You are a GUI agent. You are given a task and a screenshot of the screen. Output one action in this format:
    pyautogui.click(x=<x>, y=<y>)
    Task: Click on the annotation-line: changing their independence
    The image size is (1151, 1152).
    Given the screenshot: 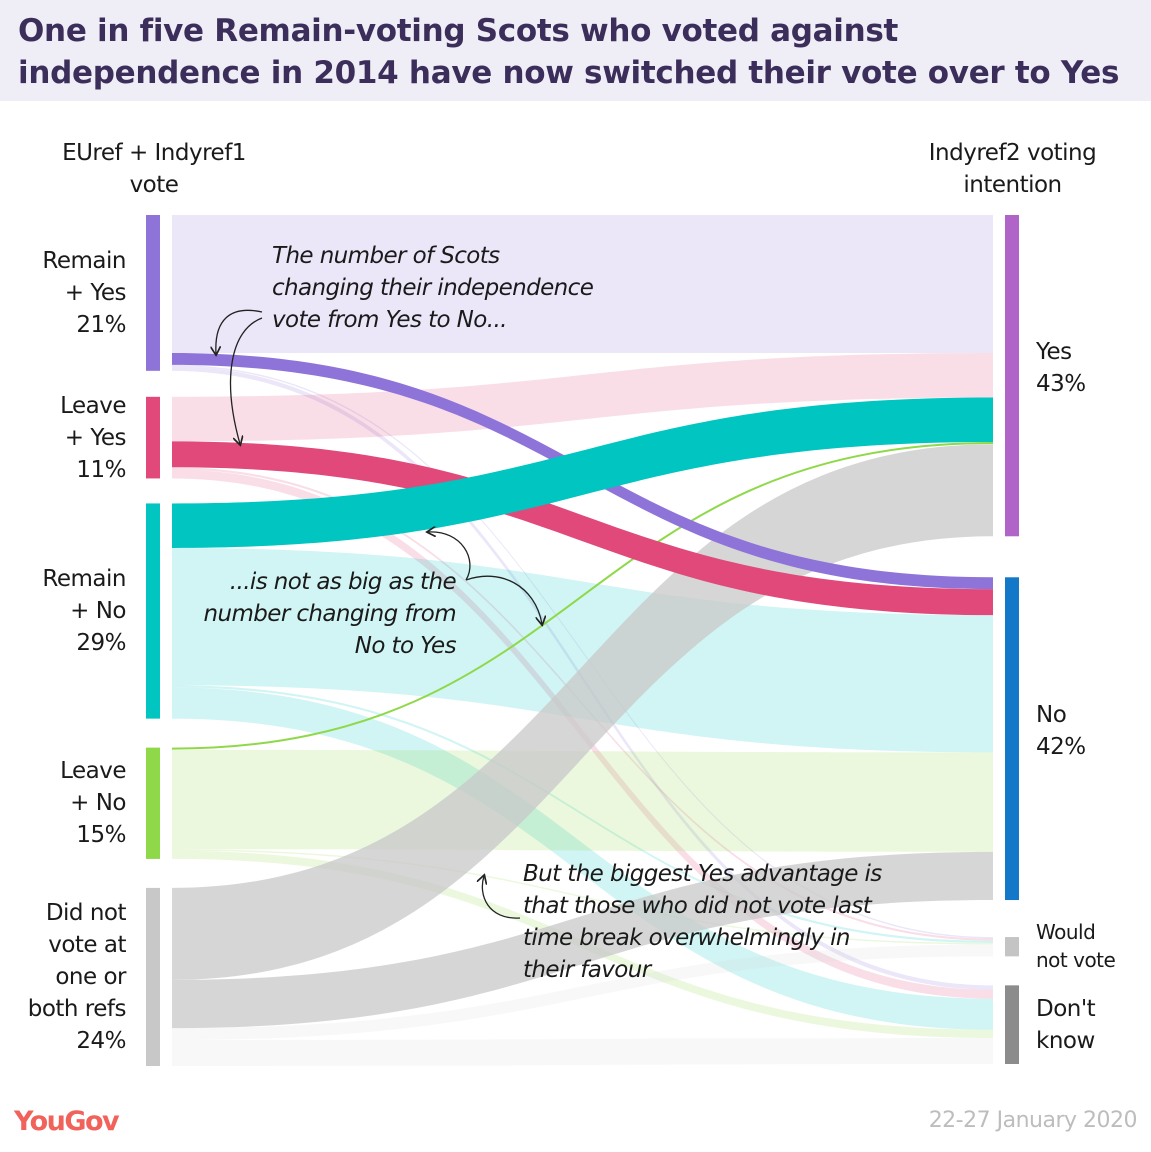 What is the action you would take?
    pyautogui.click(x=433, y=288)
    